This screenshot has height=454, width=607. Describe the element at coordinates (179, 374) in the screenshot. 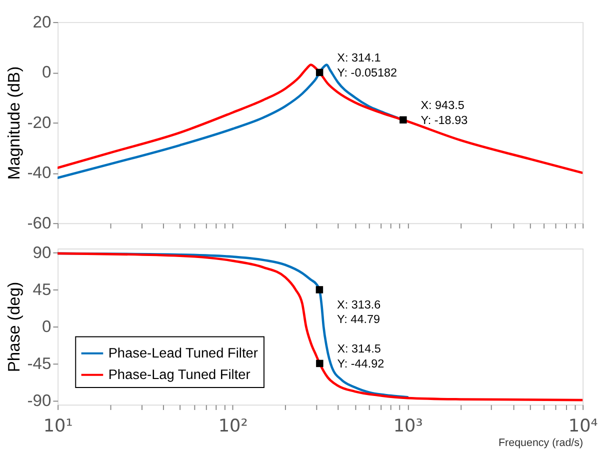

I see `legend-label: Phase-Lag Tuned Filter` at that location.